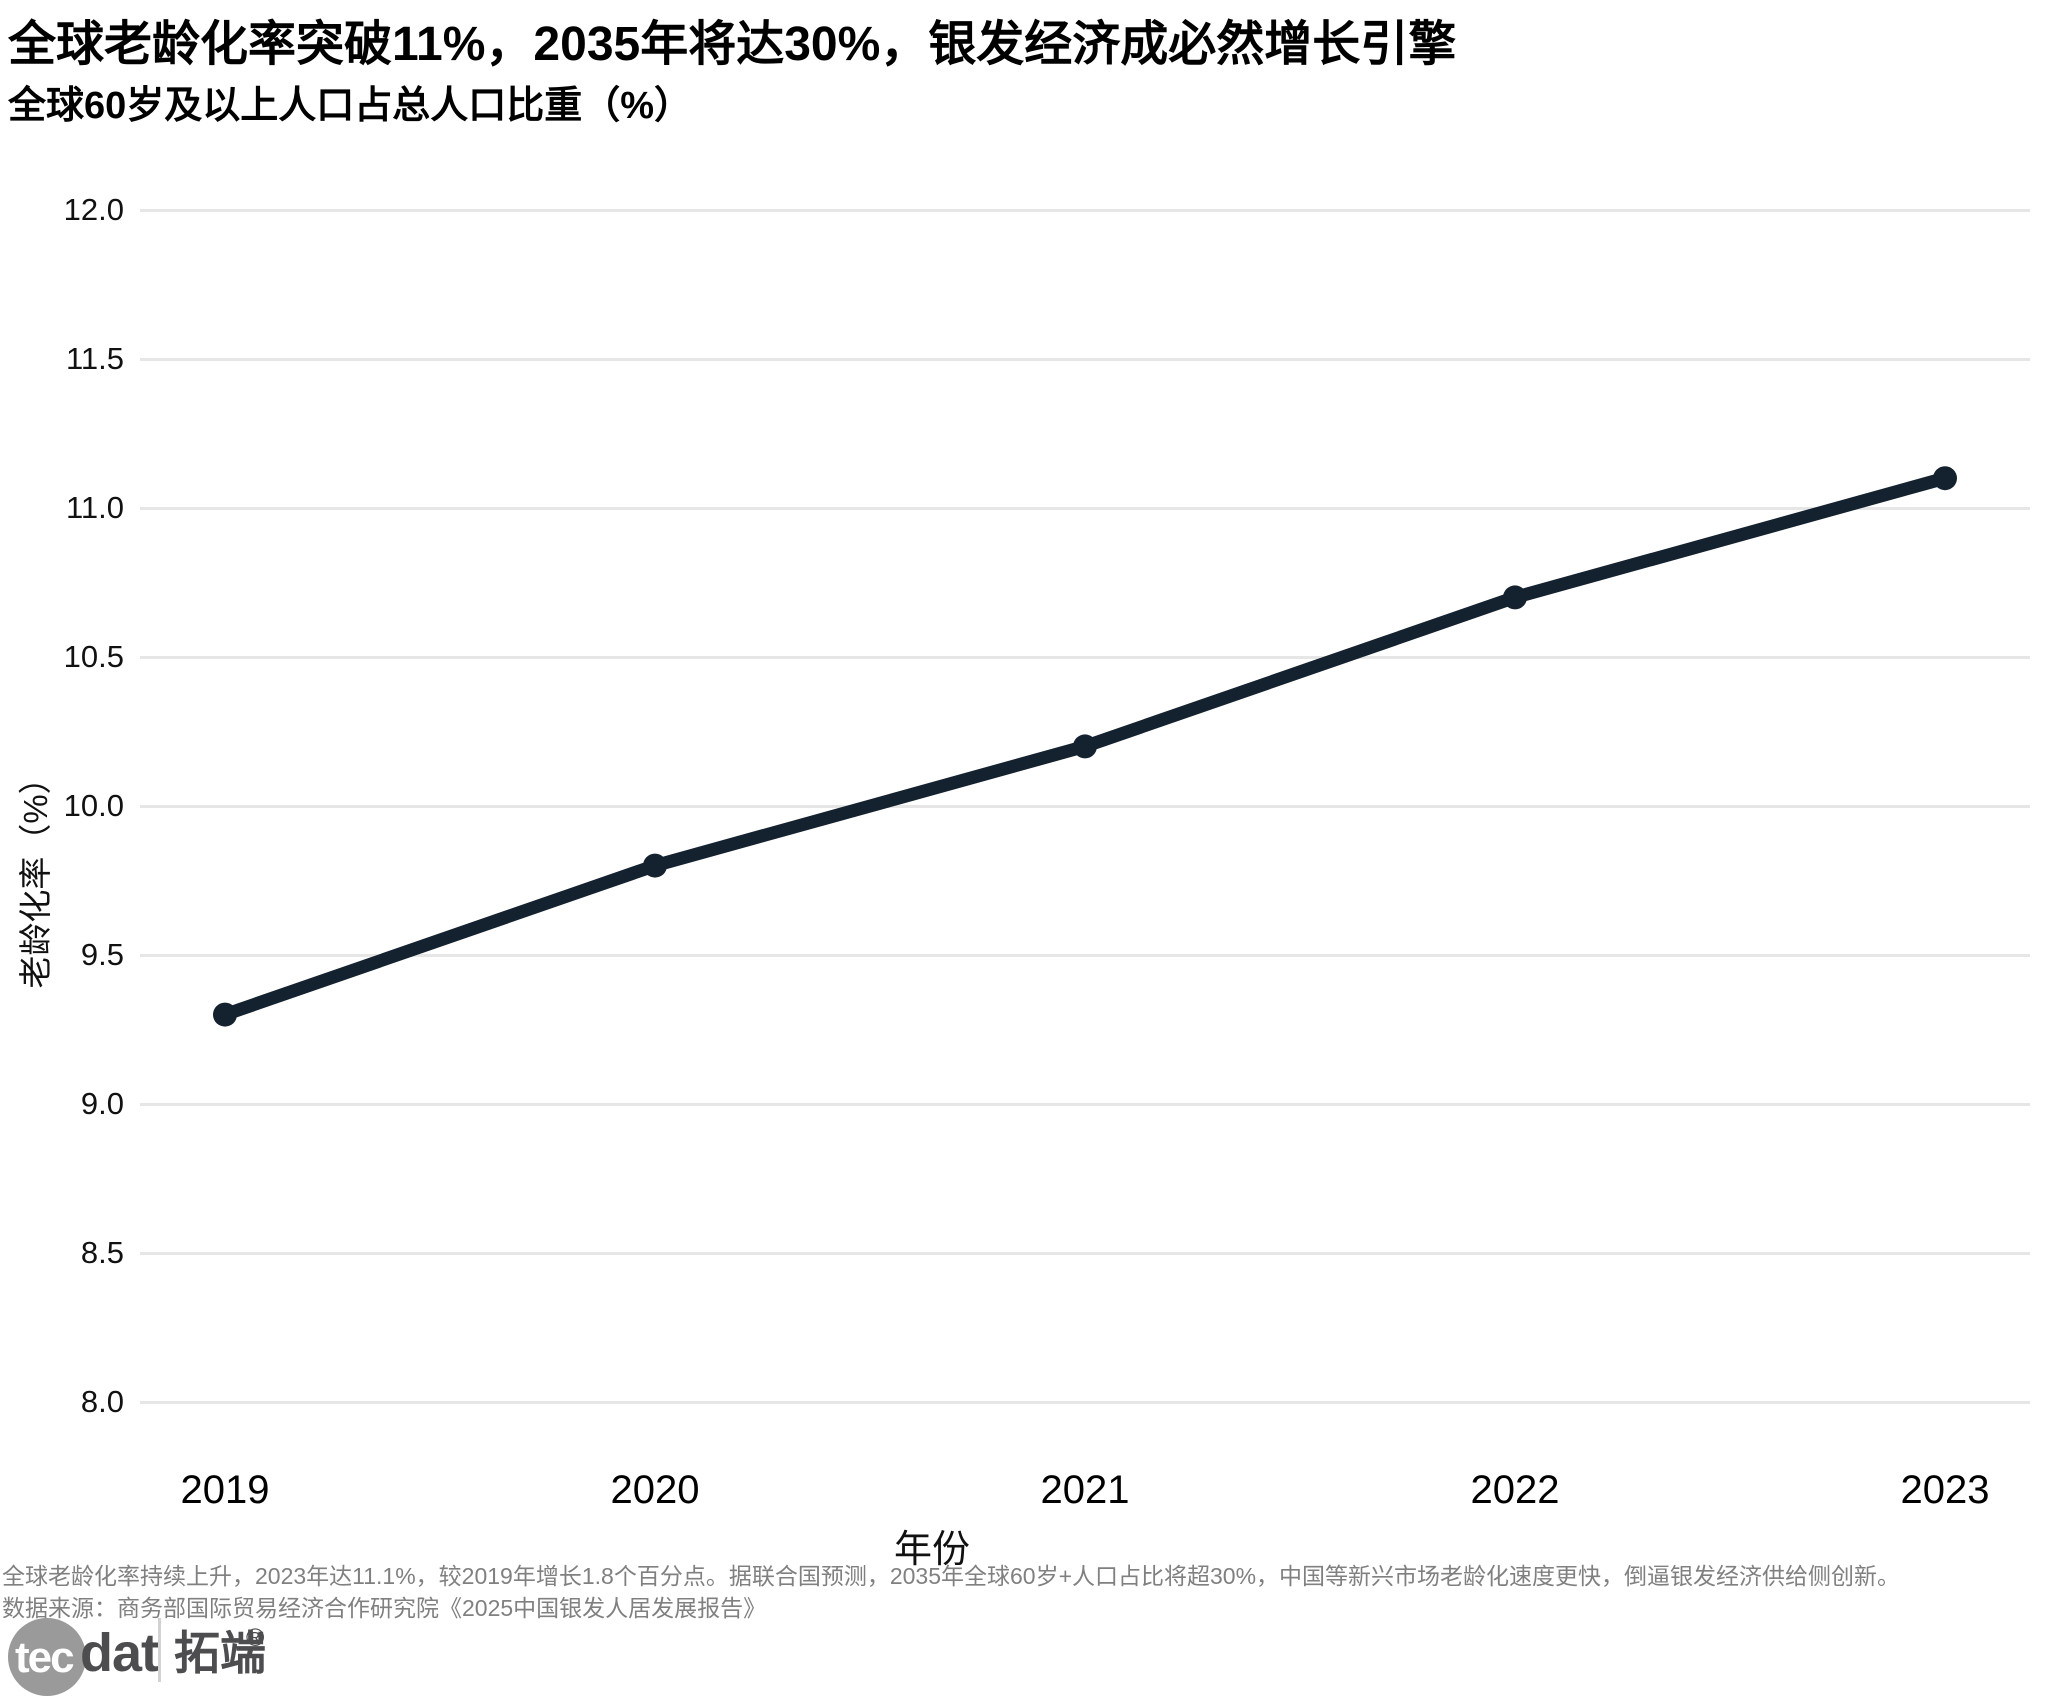  I want to click on x-tick-label: 2022, so click(1515, 1490).